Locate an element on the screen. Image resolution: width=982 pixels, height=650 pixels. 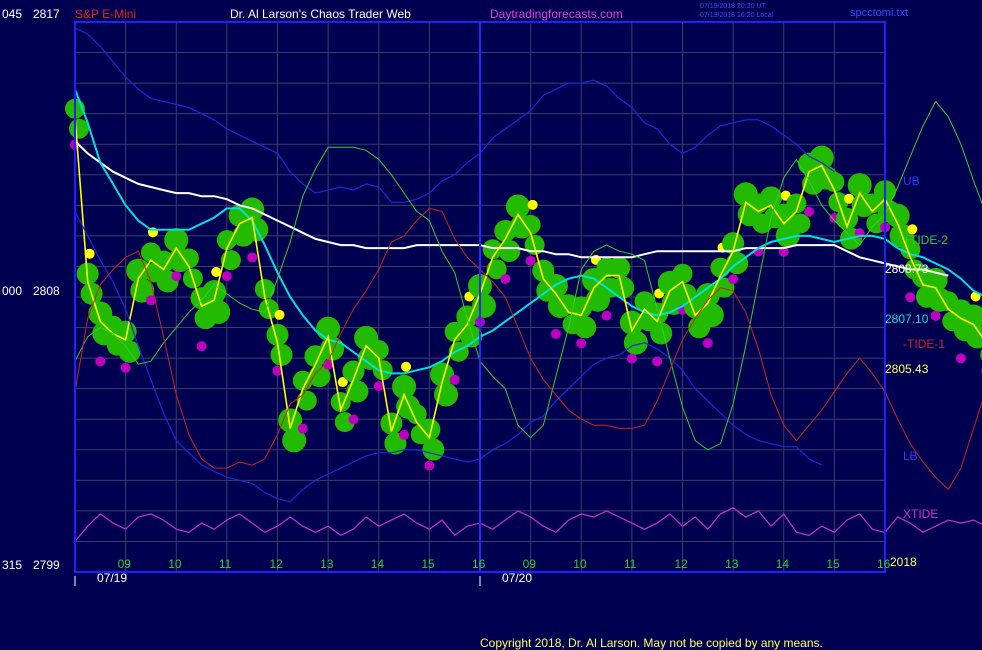
site-url: Daytradingforecasts.com is located at coordinates (556, 14).